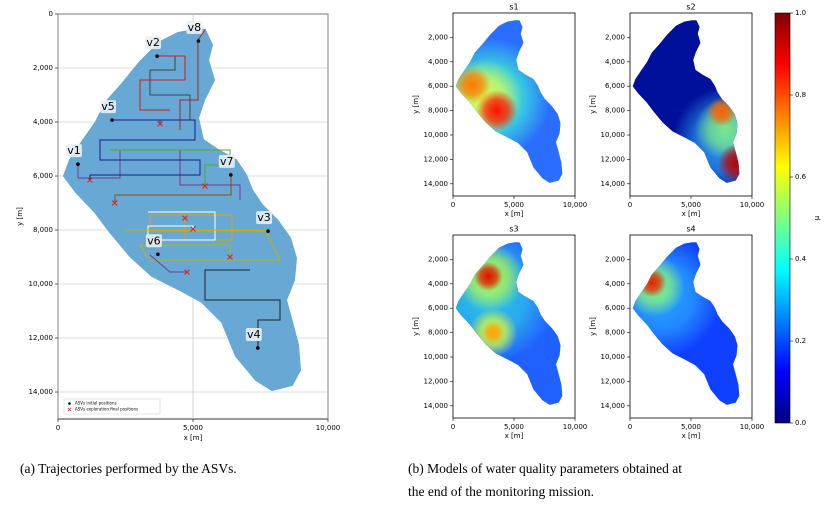 The width and height of the screenshot is (834, 507). I want to click on panel-title: s1, so click(513, 7).